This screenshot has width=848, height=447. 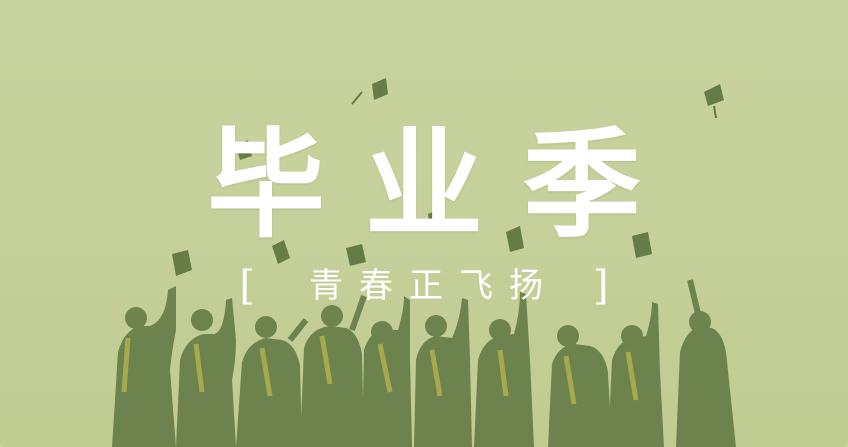 I want to click on banner-subtitle: [ 青春正飞扬 ], so click(x=424, y=286).